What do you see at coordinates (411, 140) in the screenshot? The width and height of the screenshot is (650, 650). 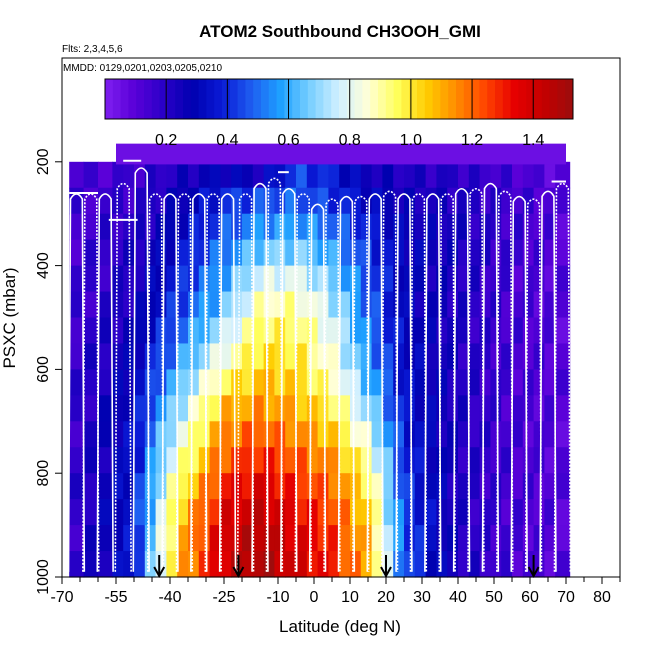 I see `colorbar-tick-label: 1.0` at bounding box center [411, 140].